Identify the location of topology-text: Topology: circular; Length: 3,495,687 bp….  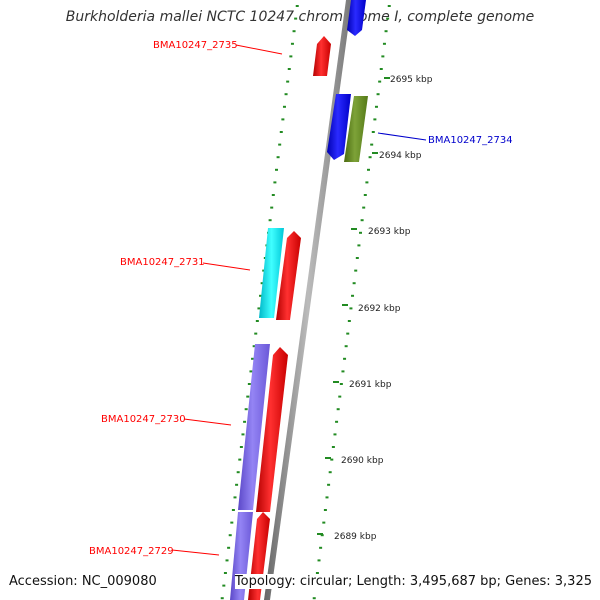
(413, 581).